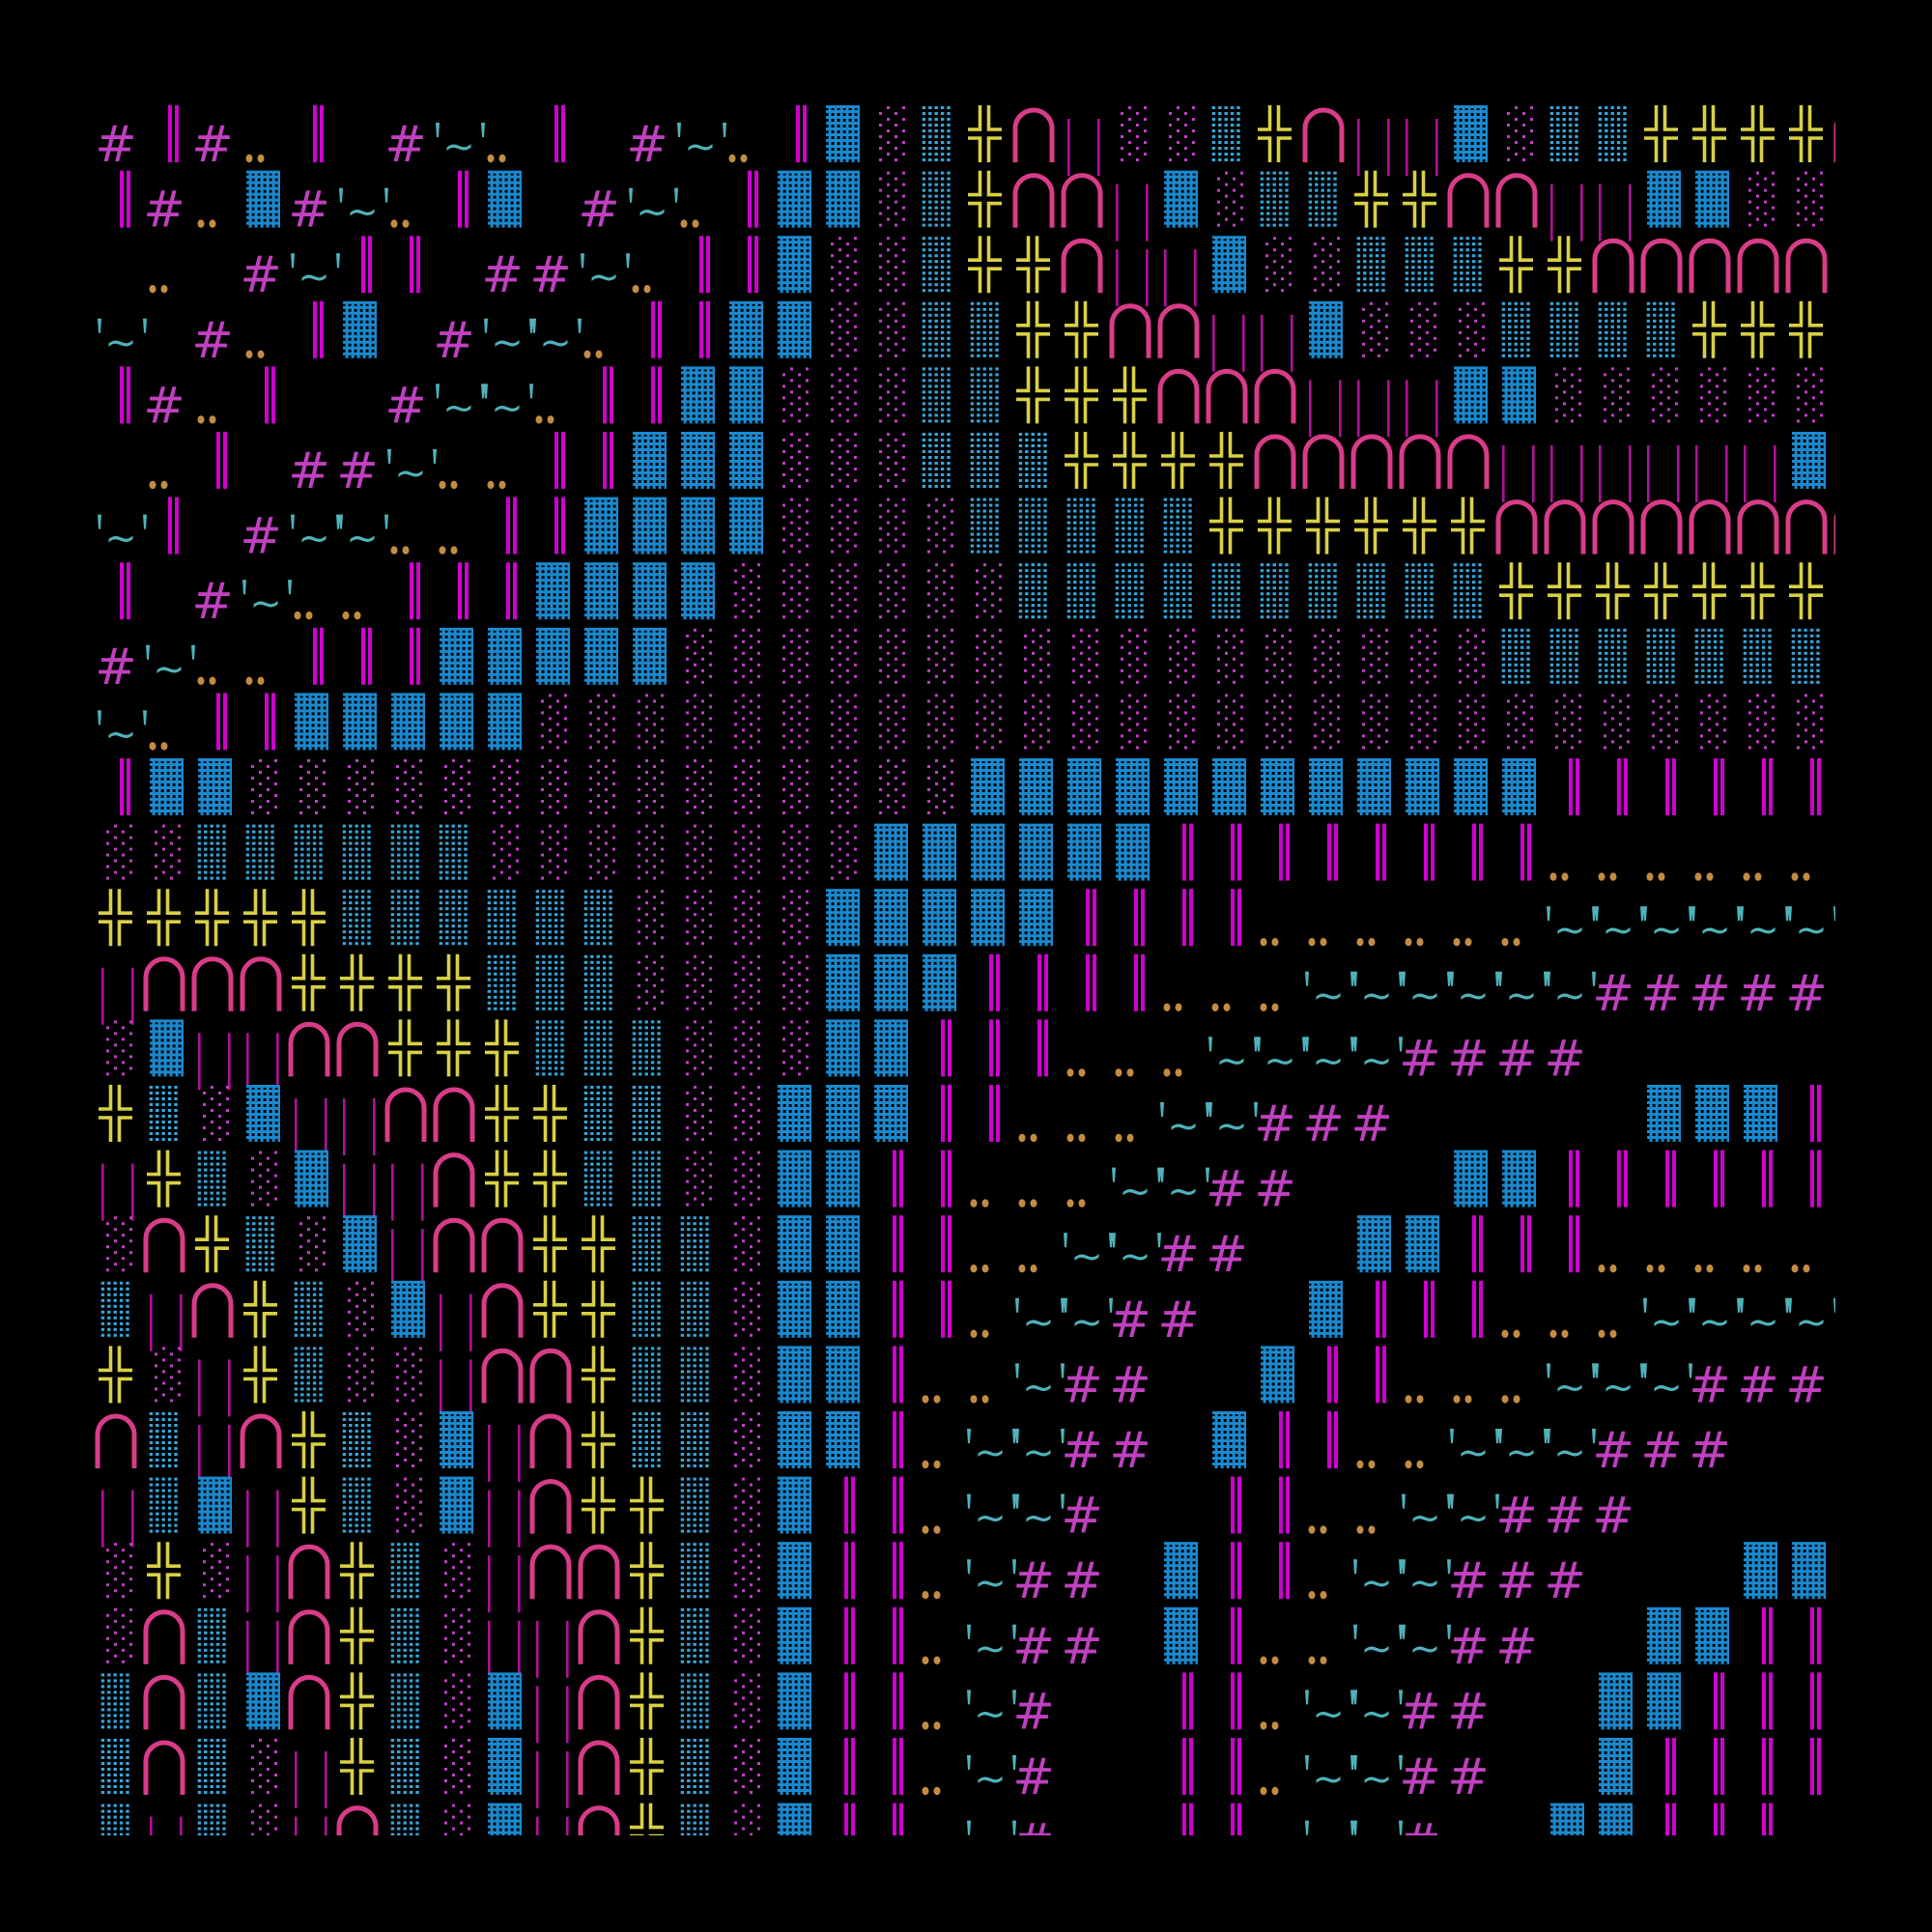 Image resolution: width=1932 pixels, height=1932 pixels. I want to click on bar-right, so click(998, 1113).